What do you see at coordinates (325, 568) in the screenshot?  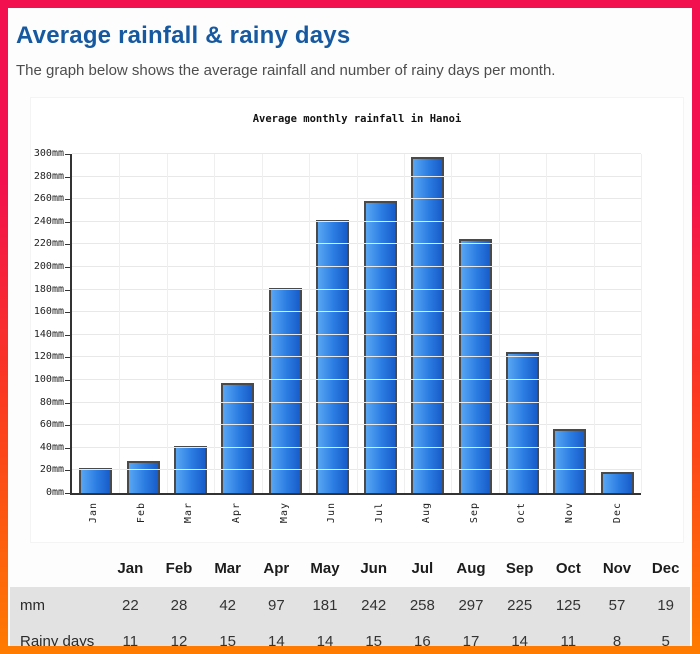 I see `table-header-cell: May` at bounding box center [325, 568].